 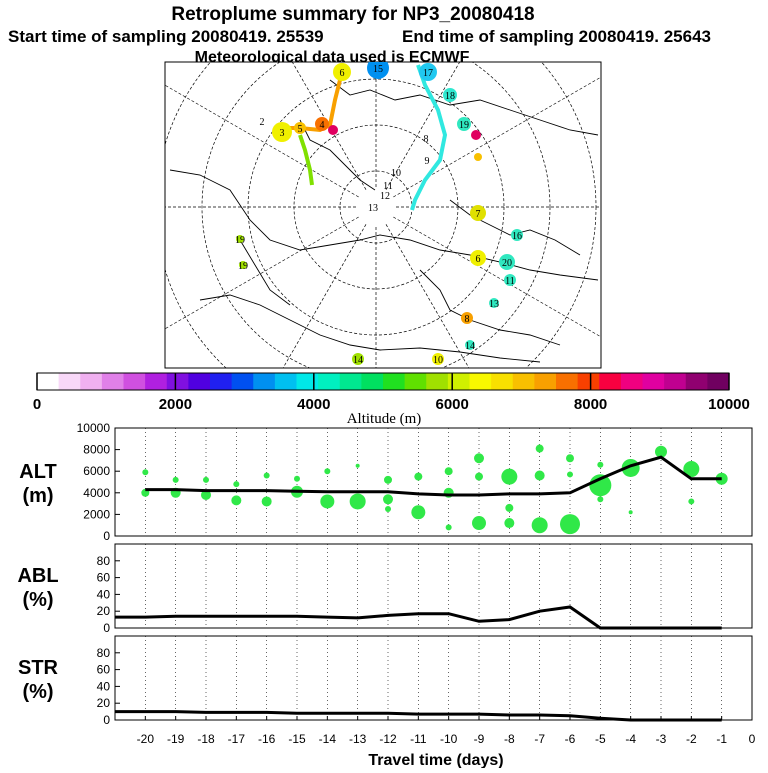 I want to click on plume-day-label: 17, so click(x=428, y=73).